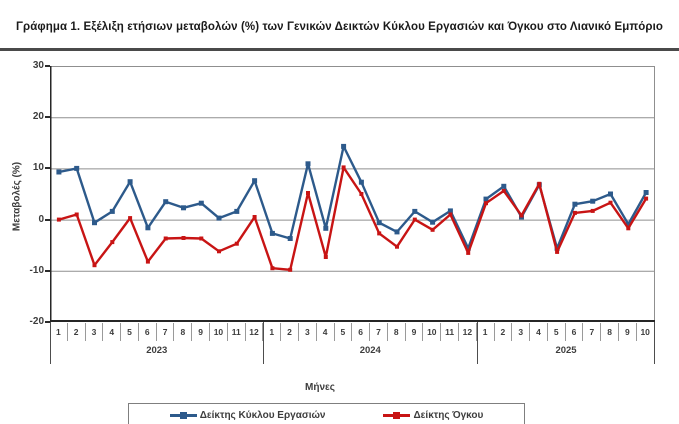  I want to click on legend-item-turnover: Δείκτης Κύκλου Εργασιών, so click(247, 415).